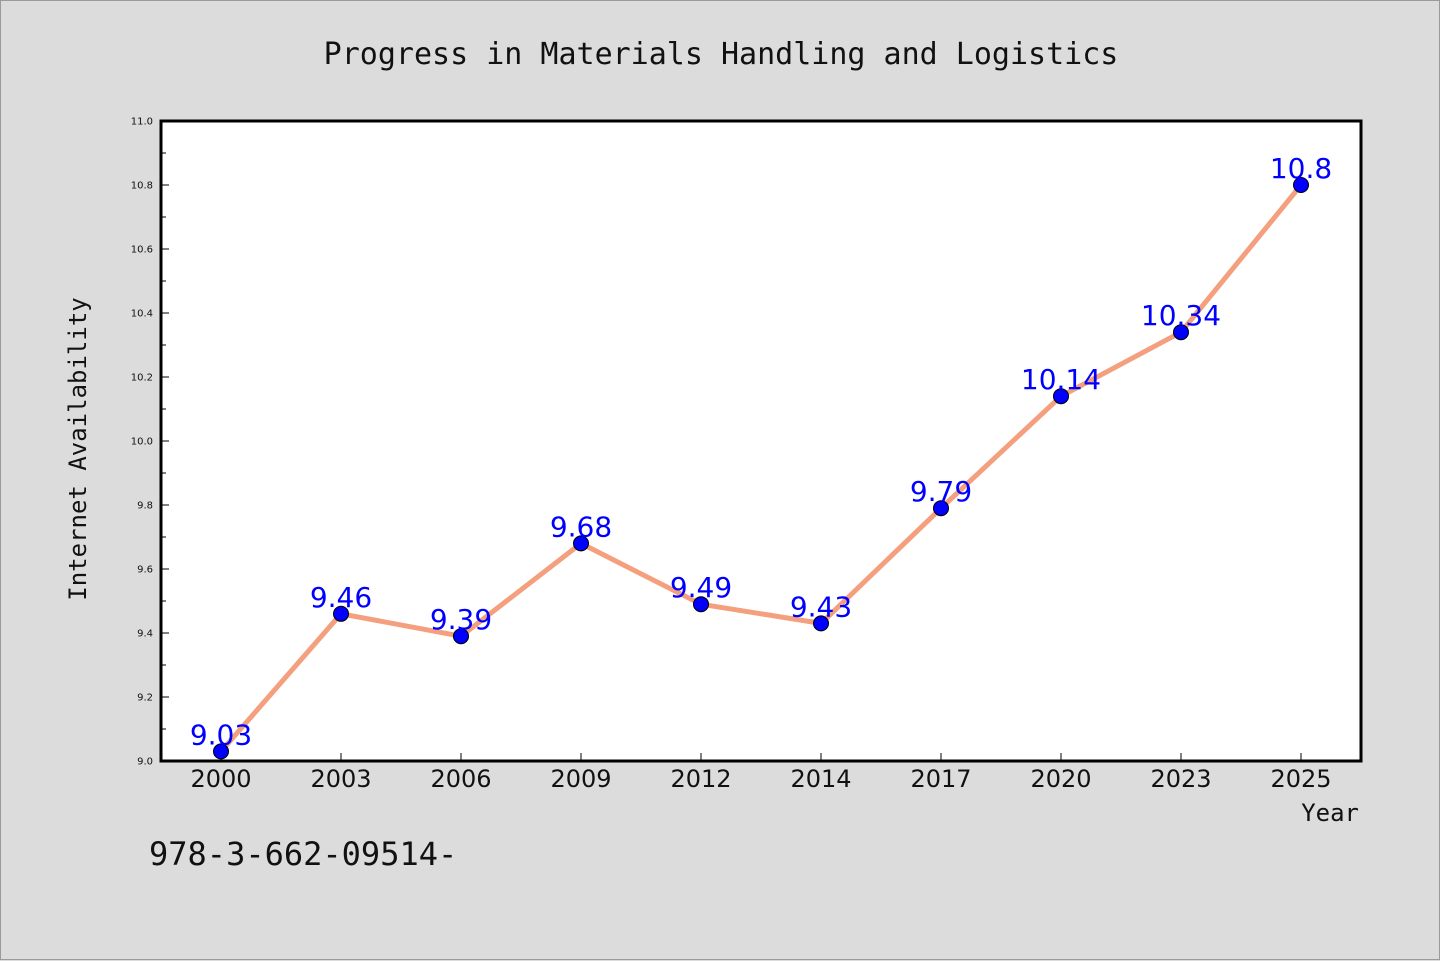 The width and height of the screenshot is (1440, 961). What do you see at coordinates (341, 597) in the screenshot?
I see `data-value-label: 9.46` at bounding box center [341, 597].